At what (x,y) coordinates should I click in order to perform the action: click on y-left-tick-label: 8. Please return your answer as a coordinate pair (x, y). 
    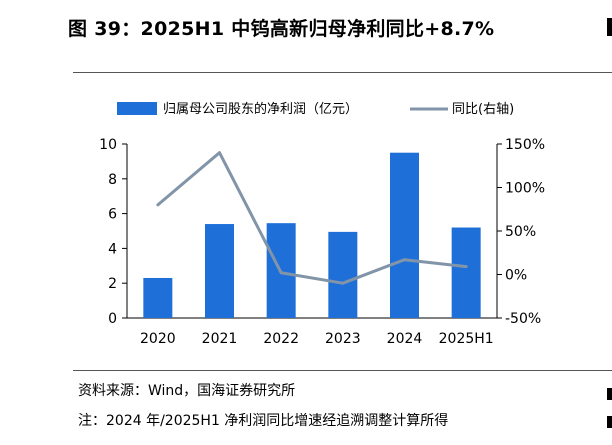
    Looking at the image, I should click on (112, 180).